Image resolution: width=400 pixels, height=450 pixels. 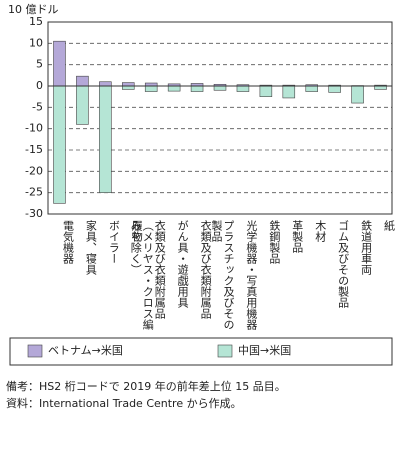 What do you see at coordinates (251, 275) in the screenshot?
I see `x-tick-label: 光学機器・写真用機器` at bounding box center [251, 275].